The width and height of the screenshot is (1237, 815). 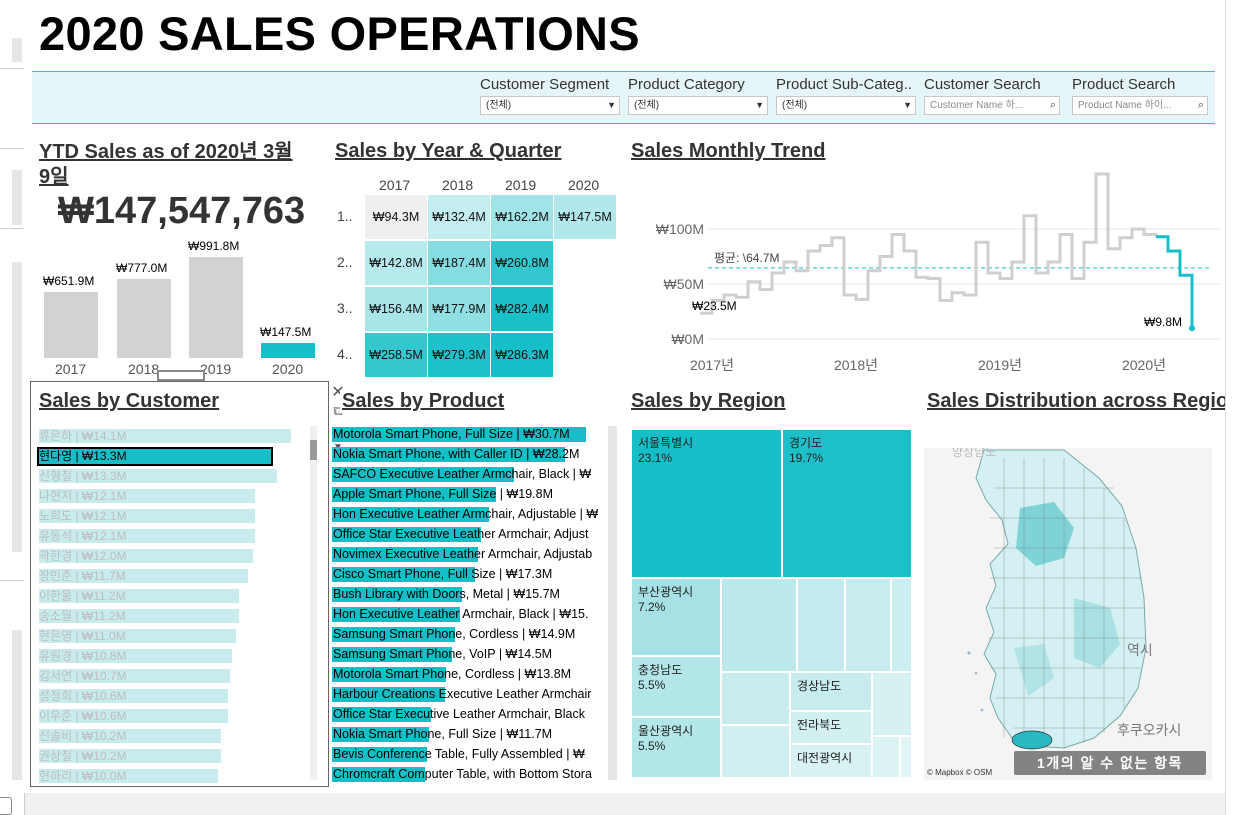 What do you see at coordinates (1231, 407) in the screenshot?
I see `window-scrollbar` at bounding box center [1231, 407].